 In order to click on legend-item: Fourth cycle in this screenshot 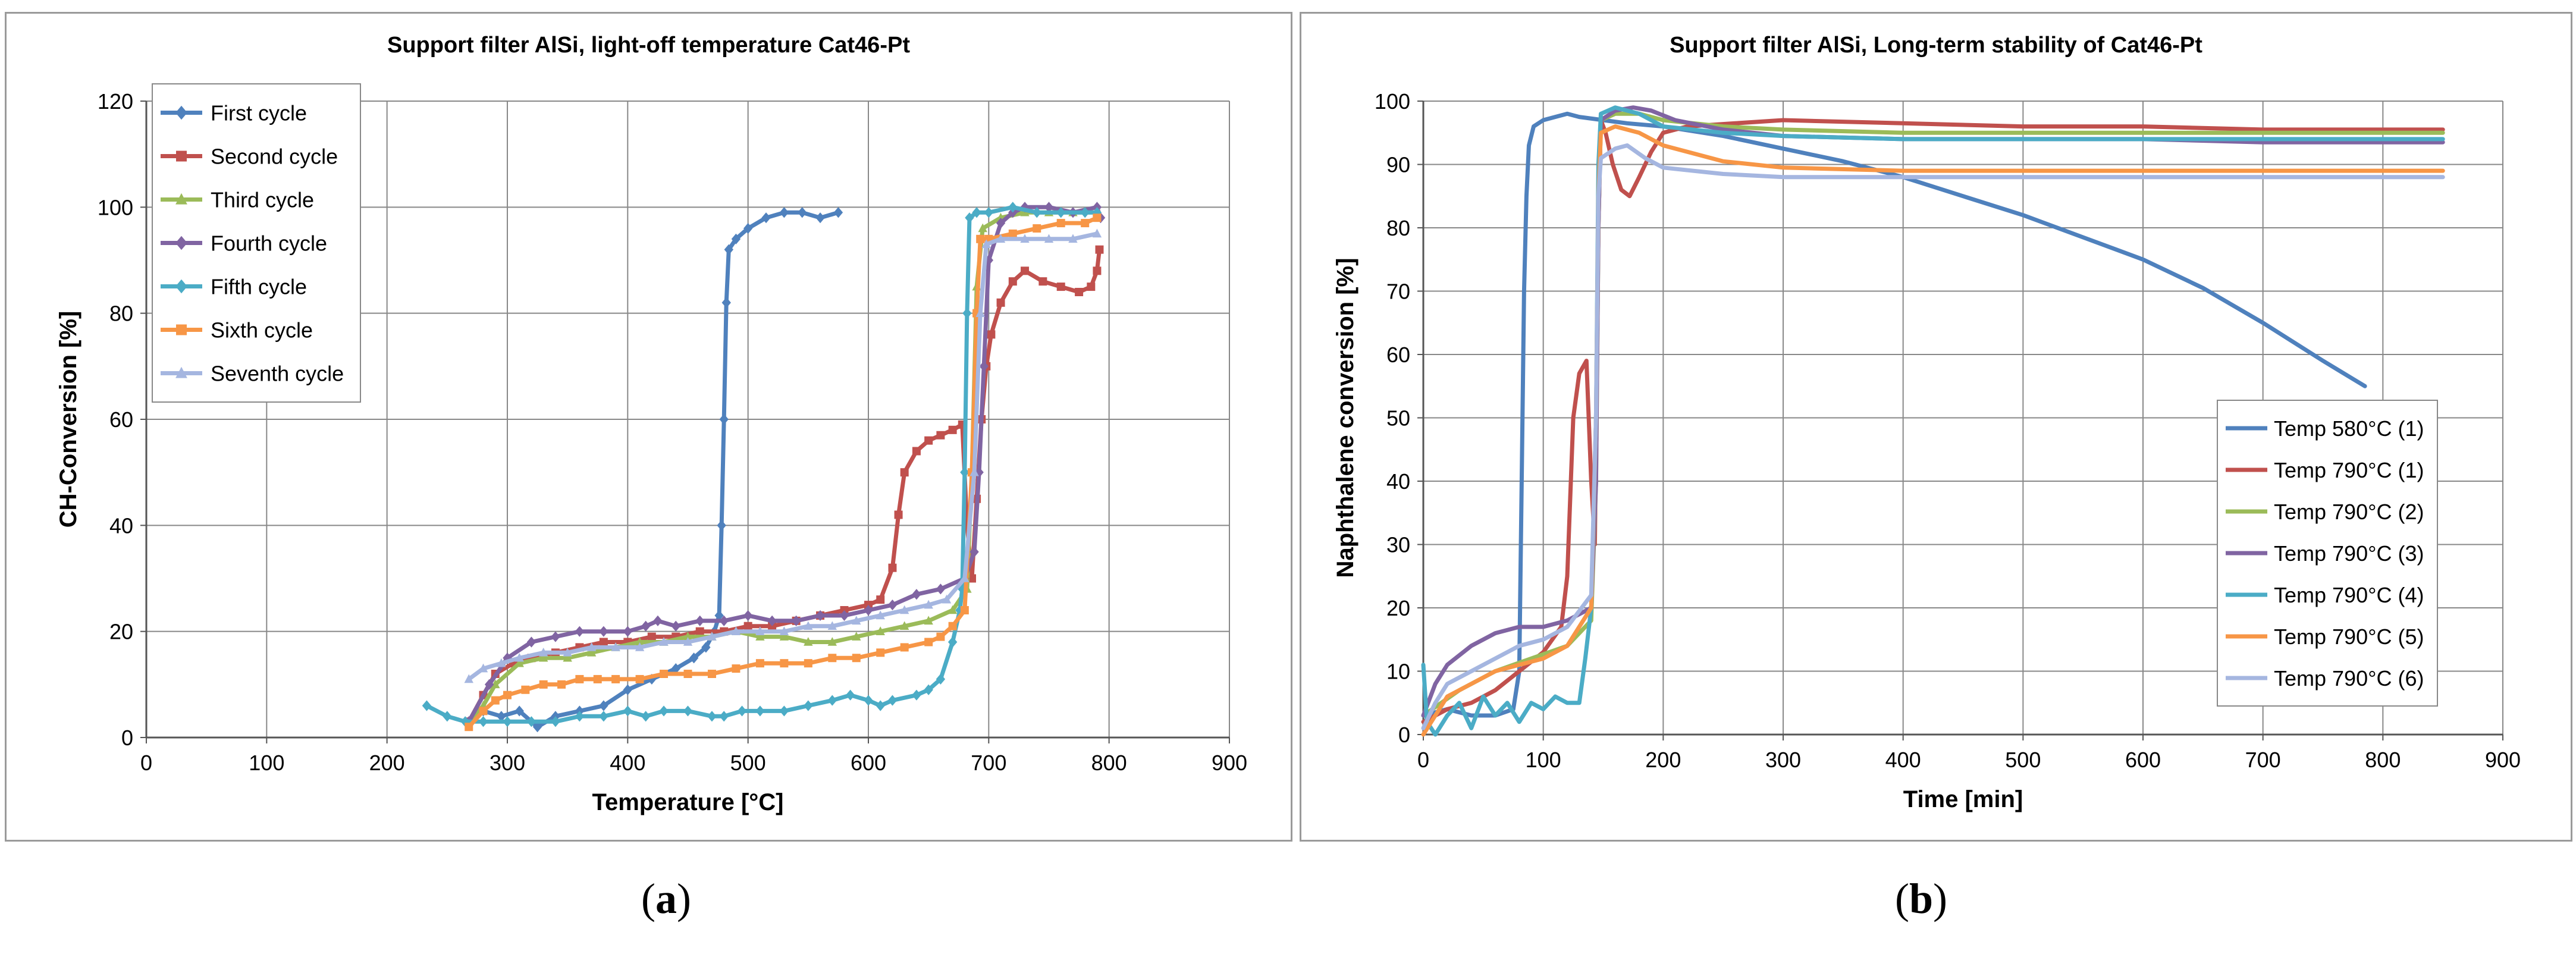, I will do `click(244, 243)`.